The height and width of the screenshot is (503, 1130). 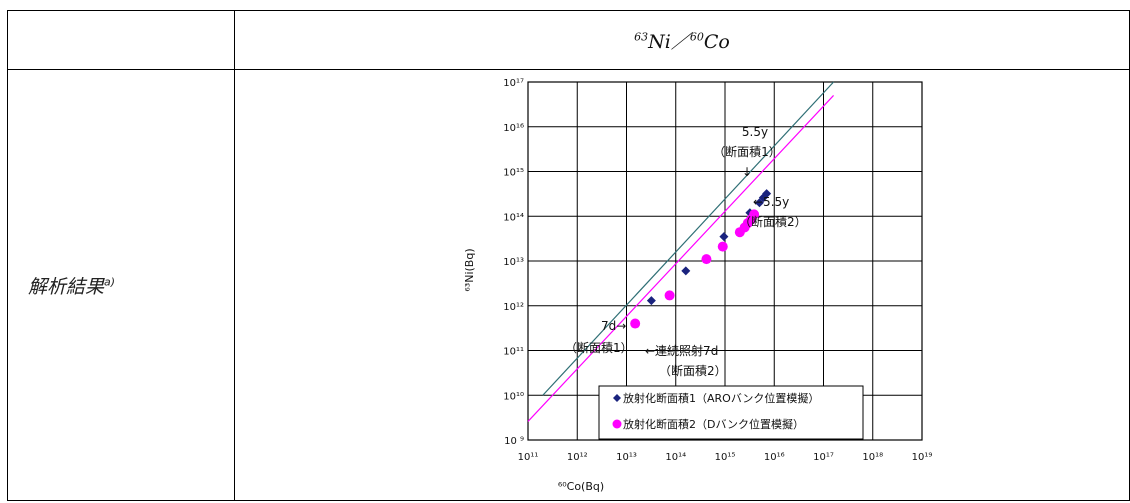 What do you see at coordinates (713, 424) in the screenshot?
I see `legend-series-2-label: 放射化断面積2（Dバンク位置模擬）` at bounding box center [713, 424].